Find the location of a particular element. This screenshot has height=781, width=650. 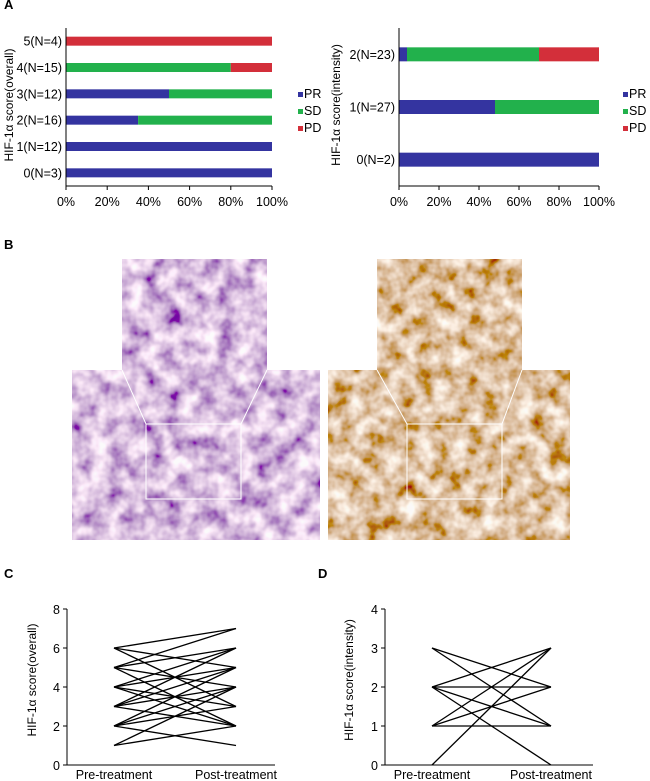

d-ytick-0: 0 is located at coordinates (374, 766).